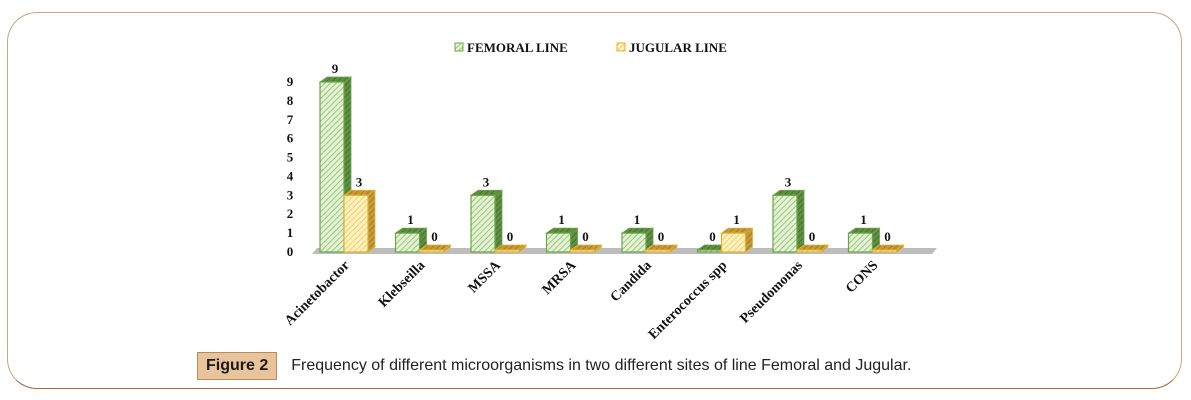 The width and height of the screenshot is (1191, 400). I want to click on legend-swatch-jugular, so click(621, 47).